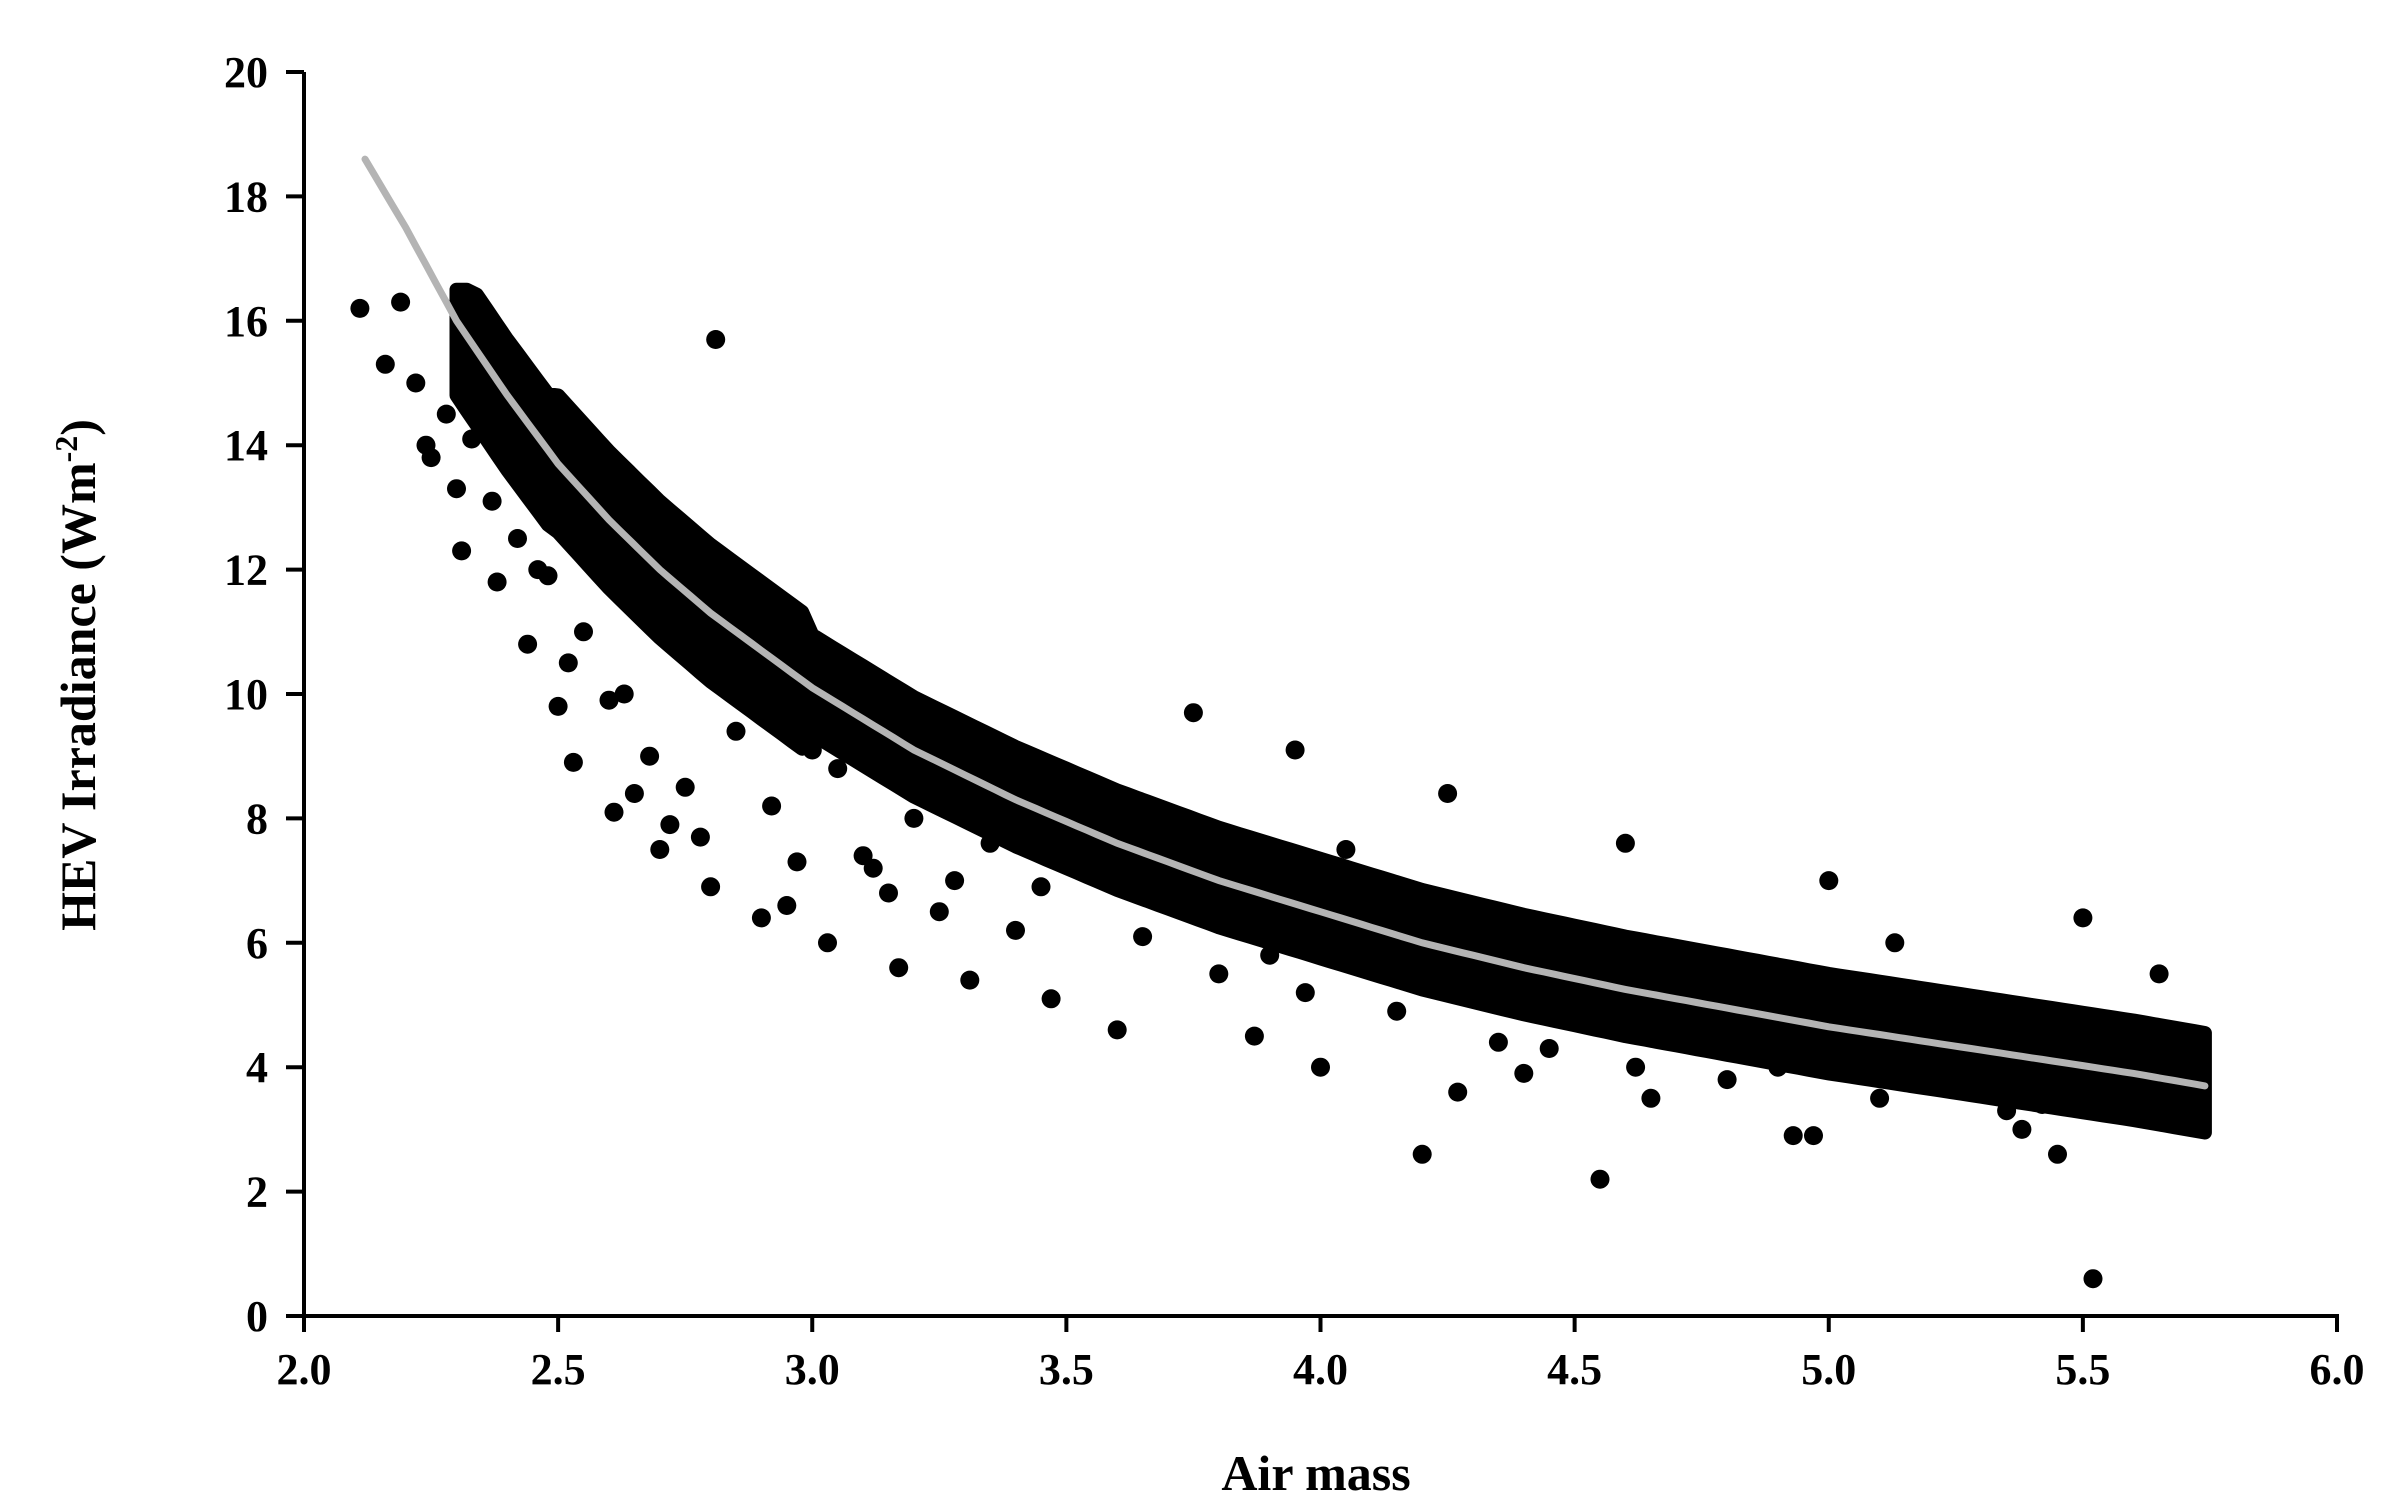 Image resolution: width=2402 pixels, height=1509 pixels. What do you see at coordinates (66, 449) in the screenshot?
I see `y-axis-label-superscript: -2` at bounding box center [66, 449].